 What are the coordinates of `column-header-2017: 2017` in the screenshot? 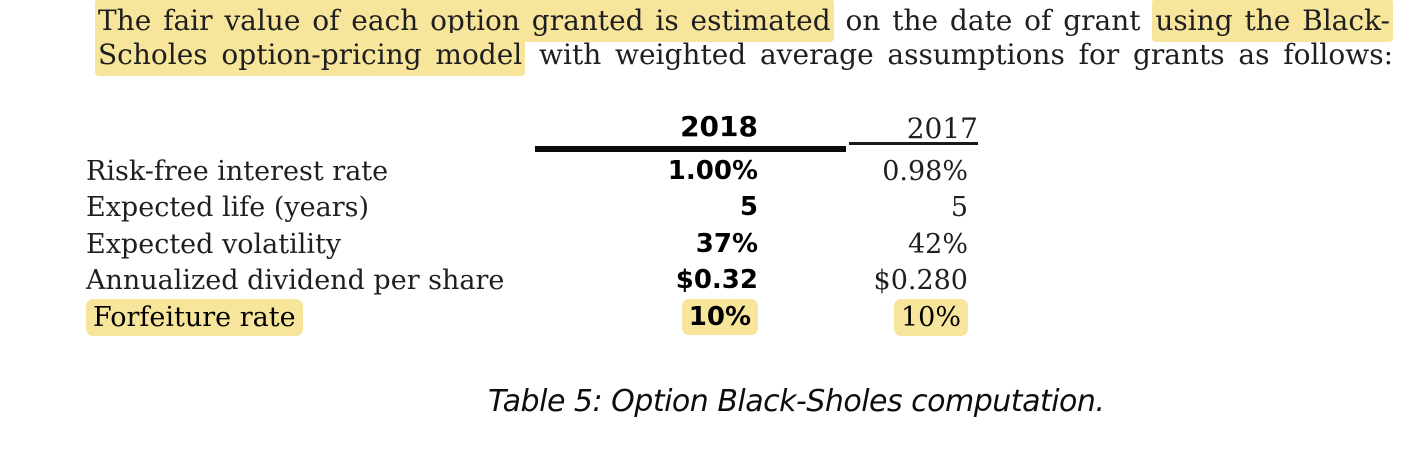 It's located at (942, 128).